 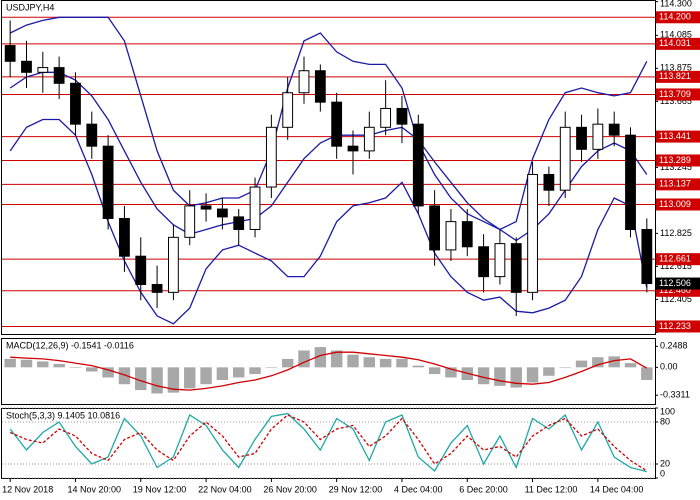 I want to click on x-tick-label: 22 Nov 04:00, so click(x=225, y=489).